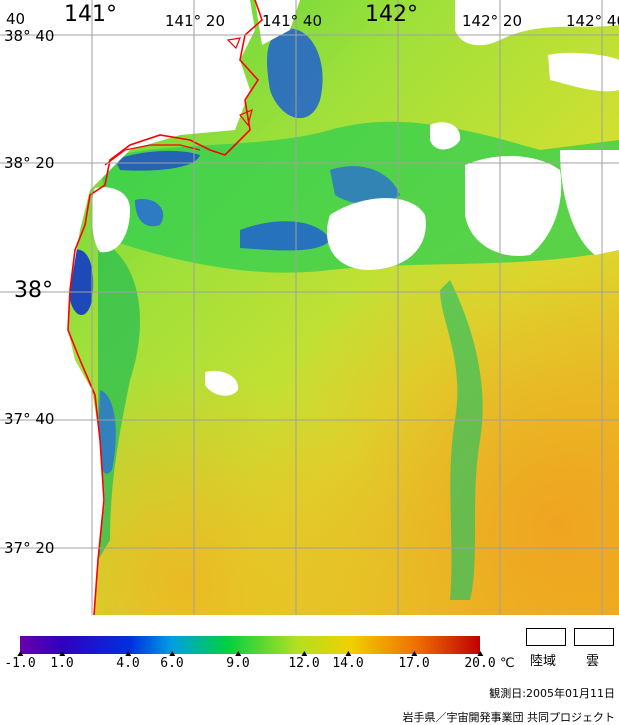 The image size is (619, 725). What do you see at coordinates (128, 661) in the screenshot?
I see `legend-tick: 4.0` at bounding box center [128, 661].